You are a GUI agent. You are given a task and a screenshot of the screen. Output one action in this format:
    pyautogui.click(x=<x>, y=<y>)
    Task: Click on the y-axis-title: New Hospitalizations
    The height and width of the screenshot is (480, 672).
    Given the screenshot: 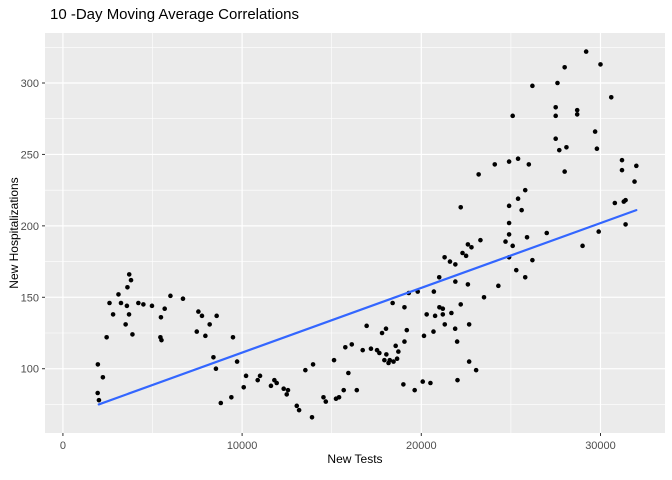 What is the action you would take?
    pyautogui.click(x=14, y=233)
    